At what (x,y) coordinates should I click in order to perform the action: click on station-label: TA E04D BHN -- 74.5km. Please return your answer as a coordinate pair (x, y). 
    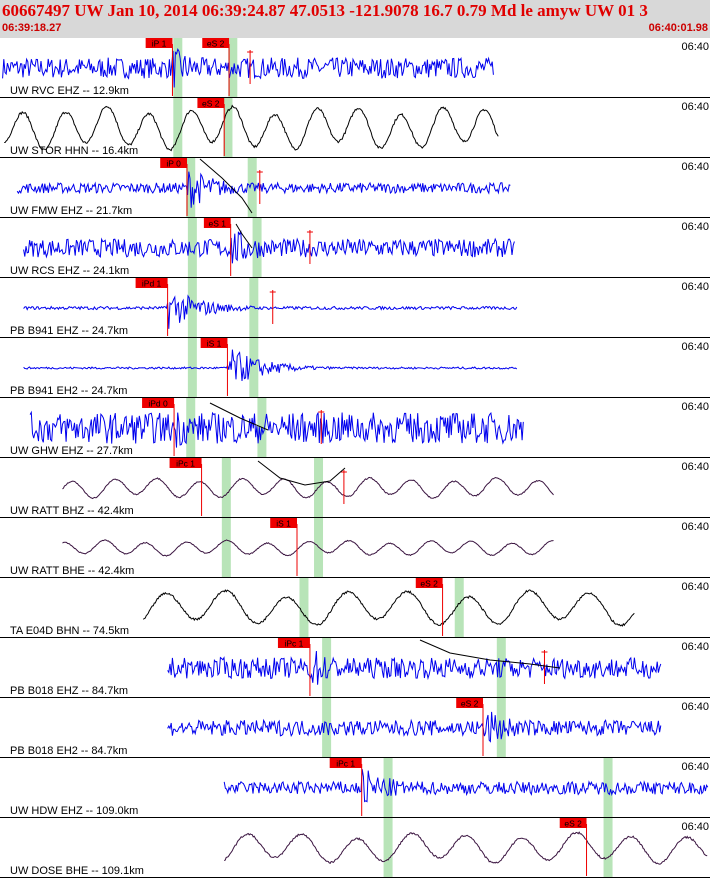
    Looking at the image, I should click on (69, 631).